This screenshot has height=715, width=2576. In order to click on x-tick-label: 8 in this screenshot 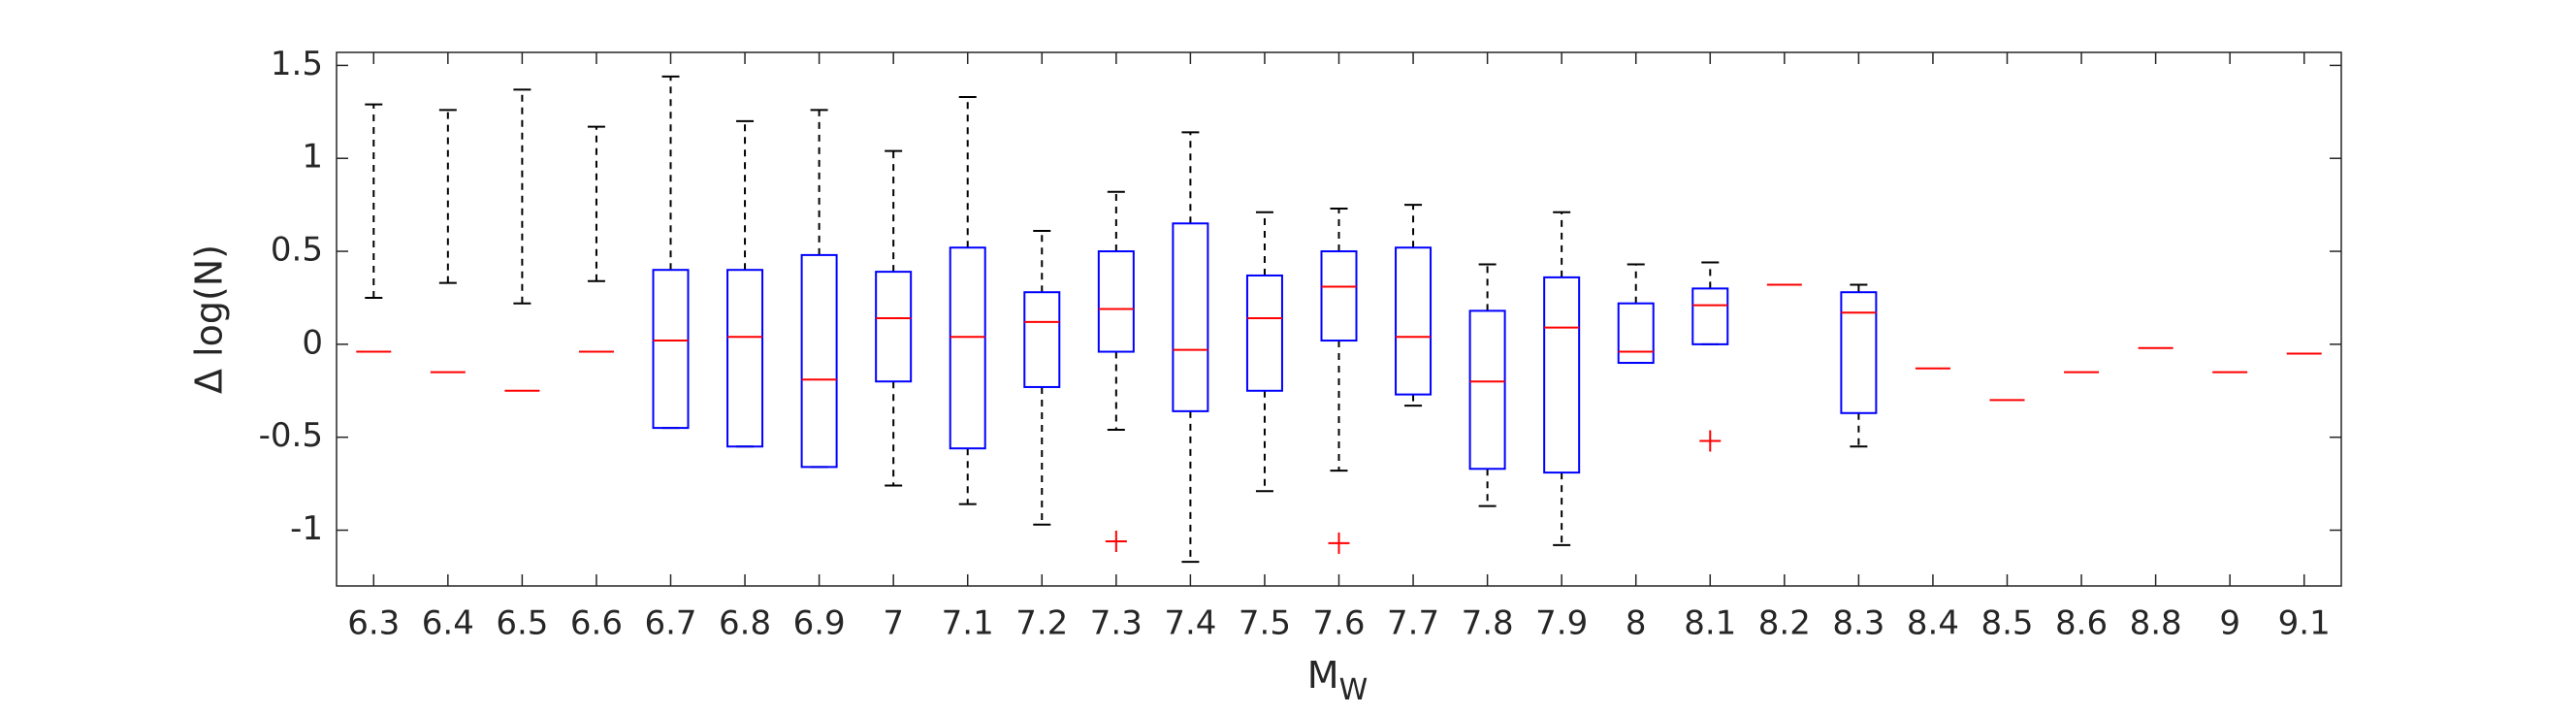, I will do `click(1636, 623)`.